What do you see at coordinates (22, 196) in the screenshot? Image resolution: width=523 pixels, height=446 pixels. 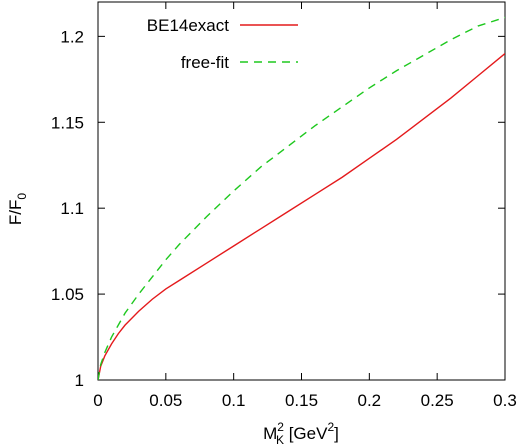 I see `y-axis-label-sub: 0` at bounding box center [22, 196].